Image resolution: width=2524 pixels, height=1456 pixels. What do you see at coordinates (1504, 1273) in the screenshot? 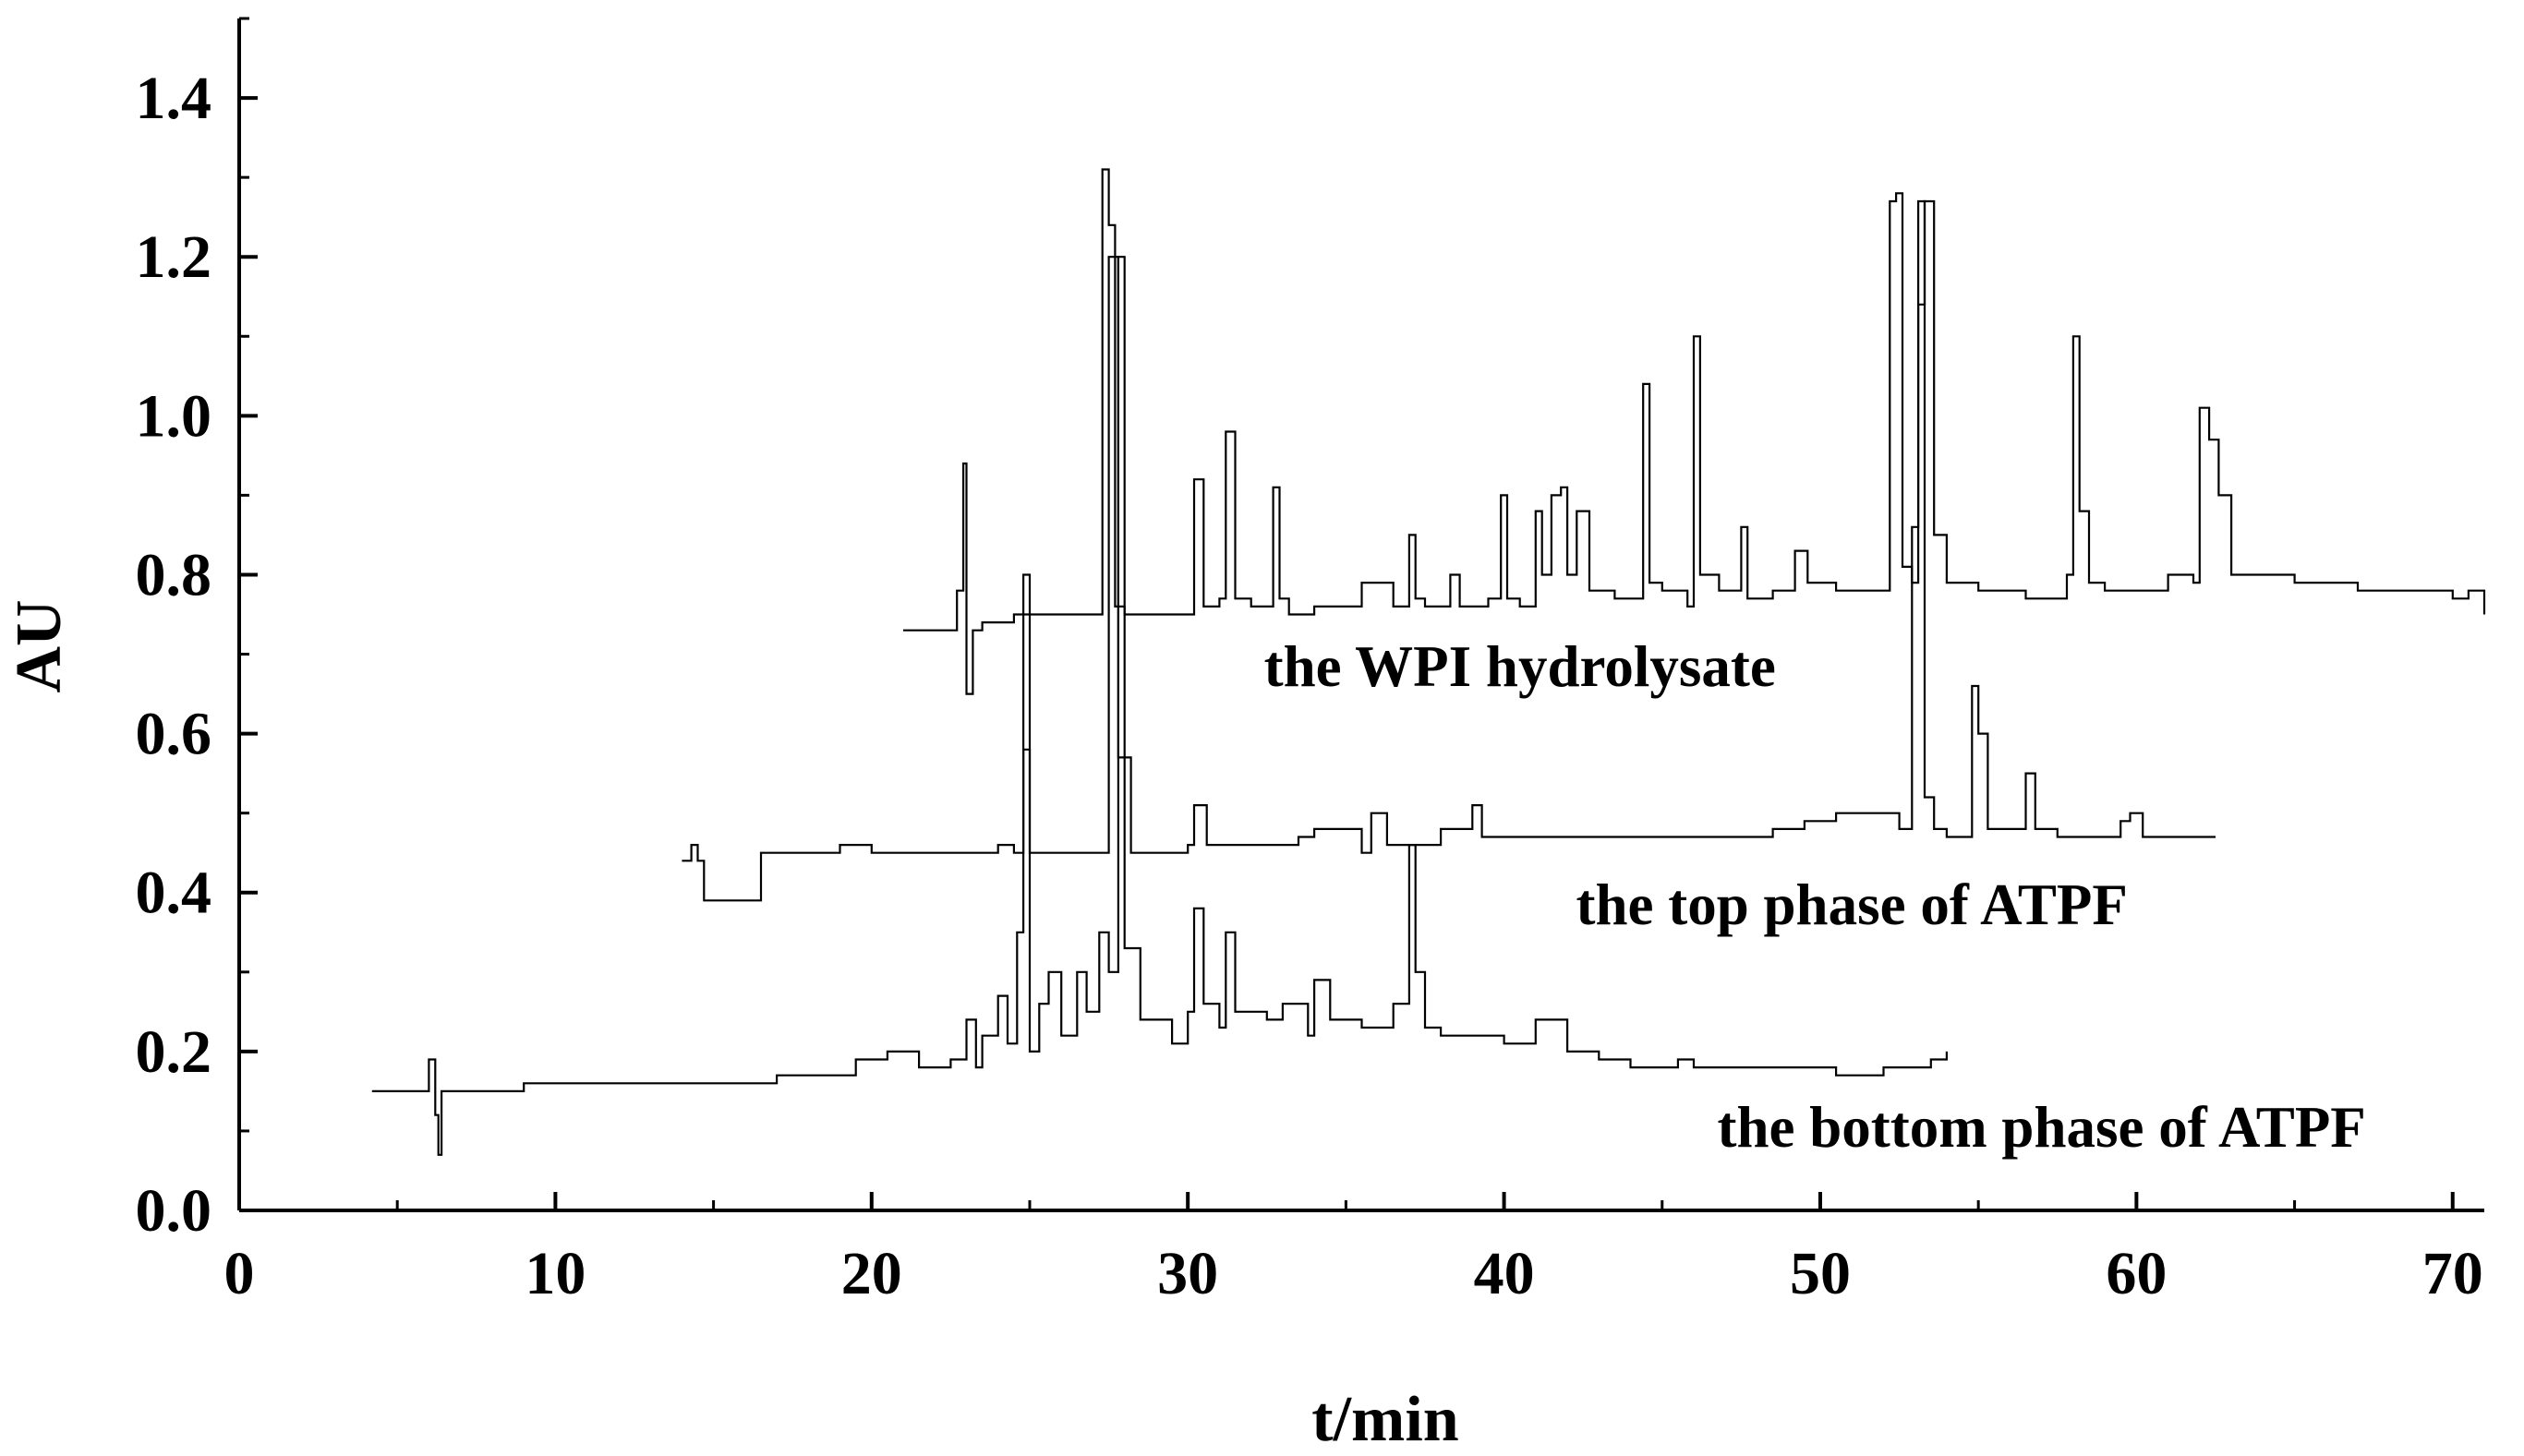
I see `x-tick-label: 40` at bounding box center [1504, 1273].